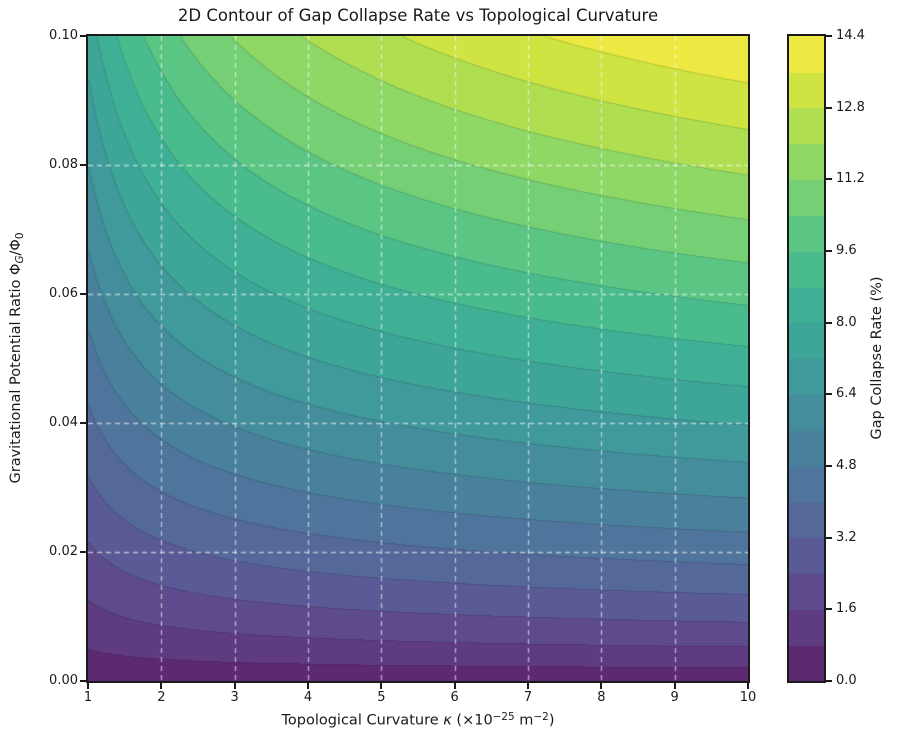 This screenshot has height=744, width=905. What do you see at coordinates (748, 697) in the screenshot?
I see `x-tick-label: 10` at bounding box center [748, 697].